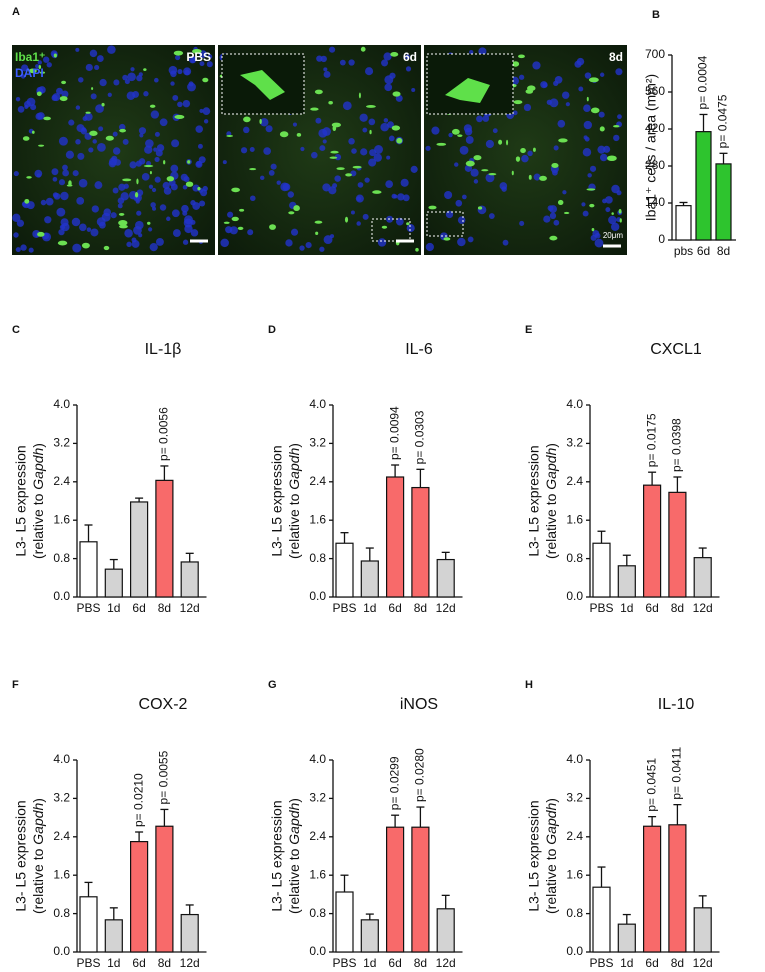 The width and height of the screenshot is (765, 972). Describe the element at coordinates (470, 84) in the screenshot. I see `inset` at that location.